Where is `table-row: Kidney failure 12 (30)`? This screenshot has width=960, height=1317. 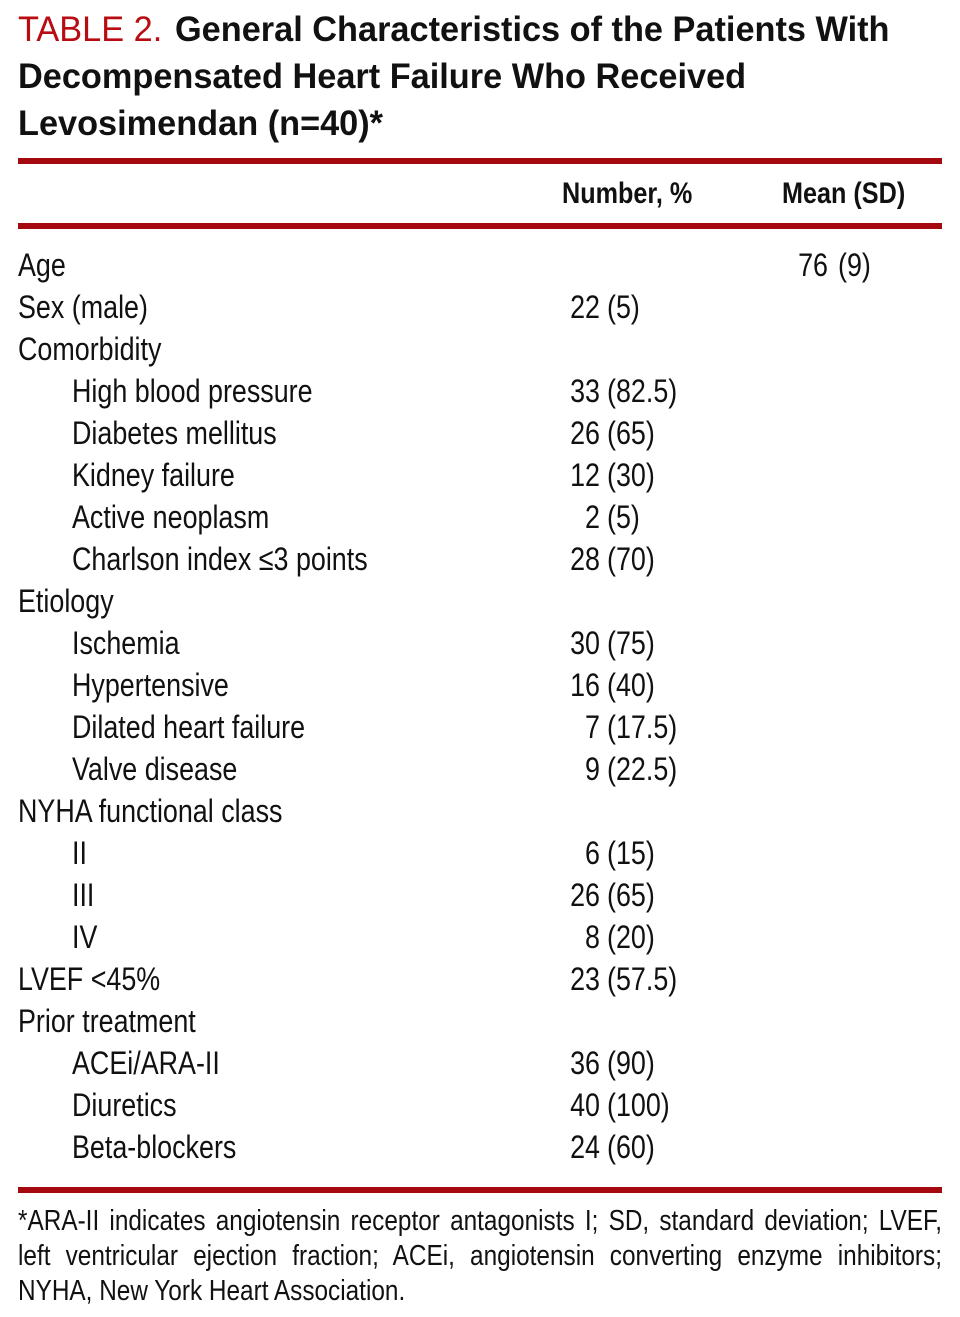 table-row: Kidney failure 12 (30) is located at coordinates (480, 475).